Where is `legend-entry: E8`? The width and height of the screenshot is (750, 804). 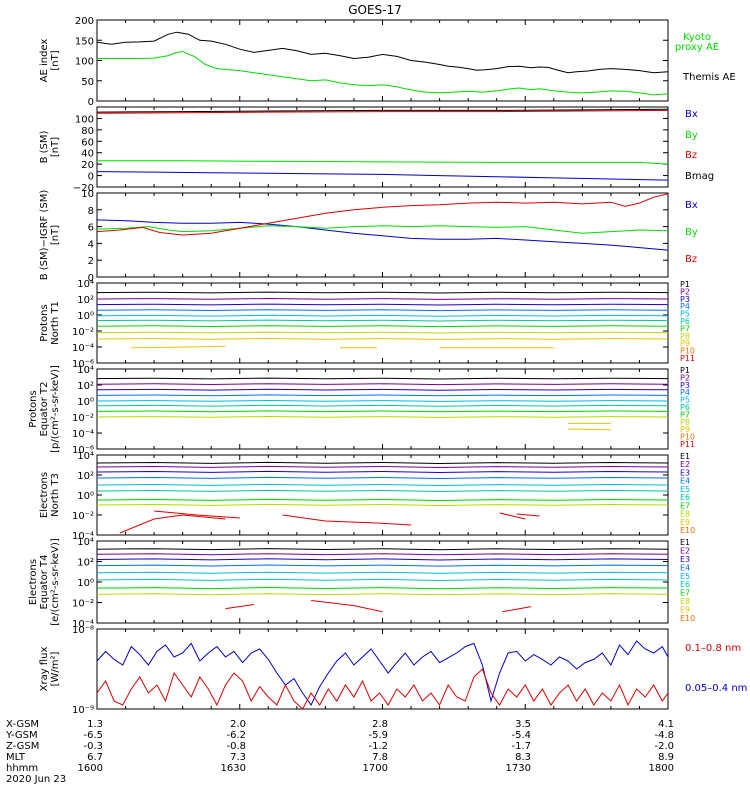 legend-entry: E8 is located at coordinates (685, 601).